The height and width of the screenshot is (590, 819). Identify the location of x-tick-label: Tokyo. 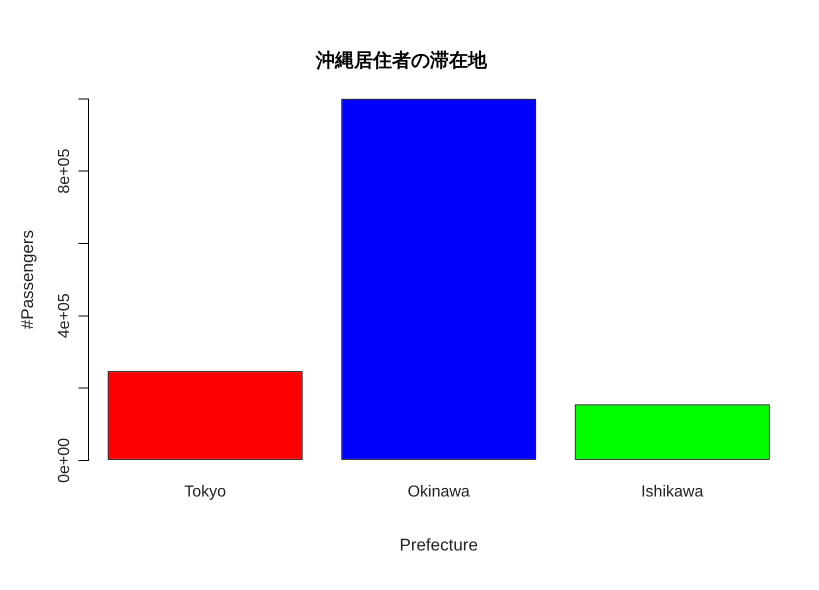
(205, 491).